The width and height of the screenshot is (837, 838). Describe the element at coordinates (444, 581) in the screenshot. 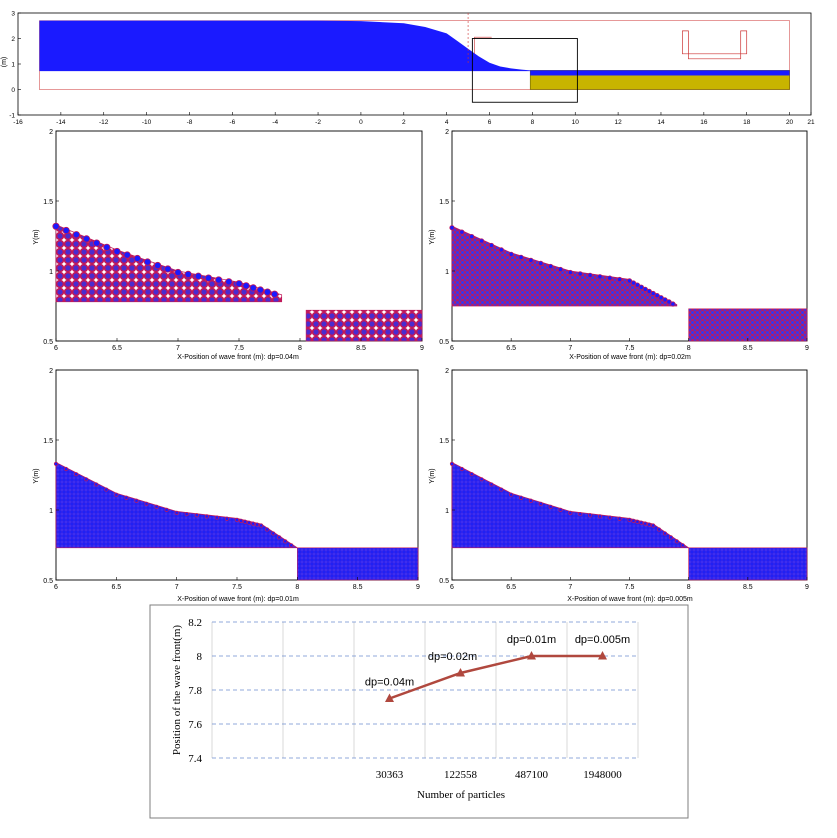

I see `panel-ytick-label: 0.5` at that location.